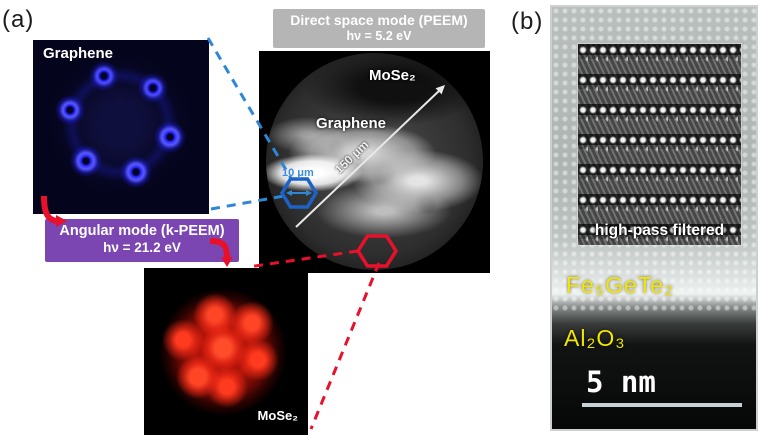  Describe the element at coordinates (392, 75) in the screenshot. I see `peem-mose2-label: MoSe₂` at that location.